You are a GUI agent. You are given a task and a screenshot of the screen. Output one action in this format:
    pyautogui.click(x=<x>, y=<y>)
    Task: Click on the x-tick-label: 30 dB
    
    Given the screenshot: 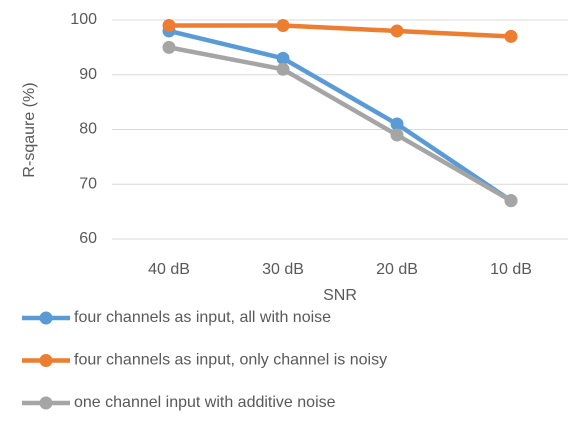 What is the action you would take?
    pyautogui.click(x=283, y=269)
    